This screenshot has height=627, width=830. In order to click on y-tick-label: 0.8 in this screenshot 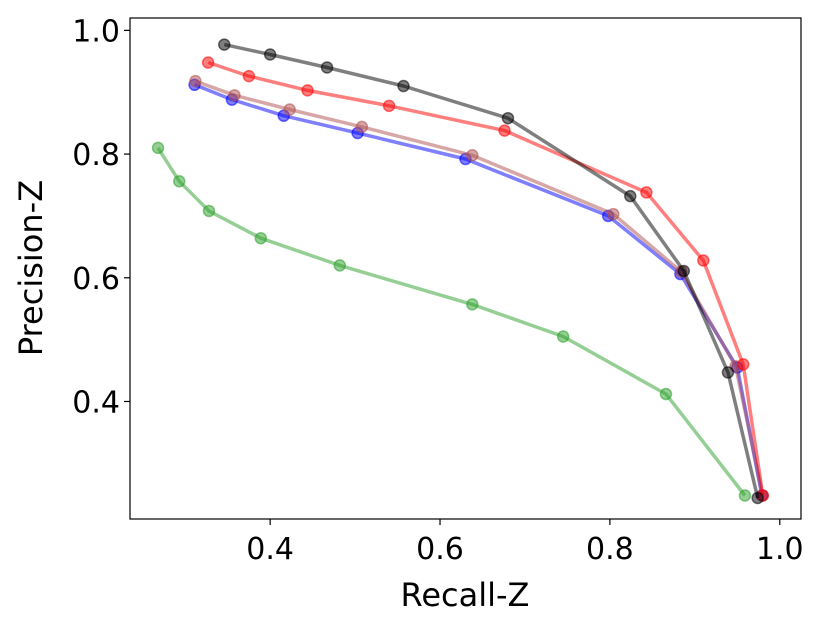, I will do `click(96, 155)`.